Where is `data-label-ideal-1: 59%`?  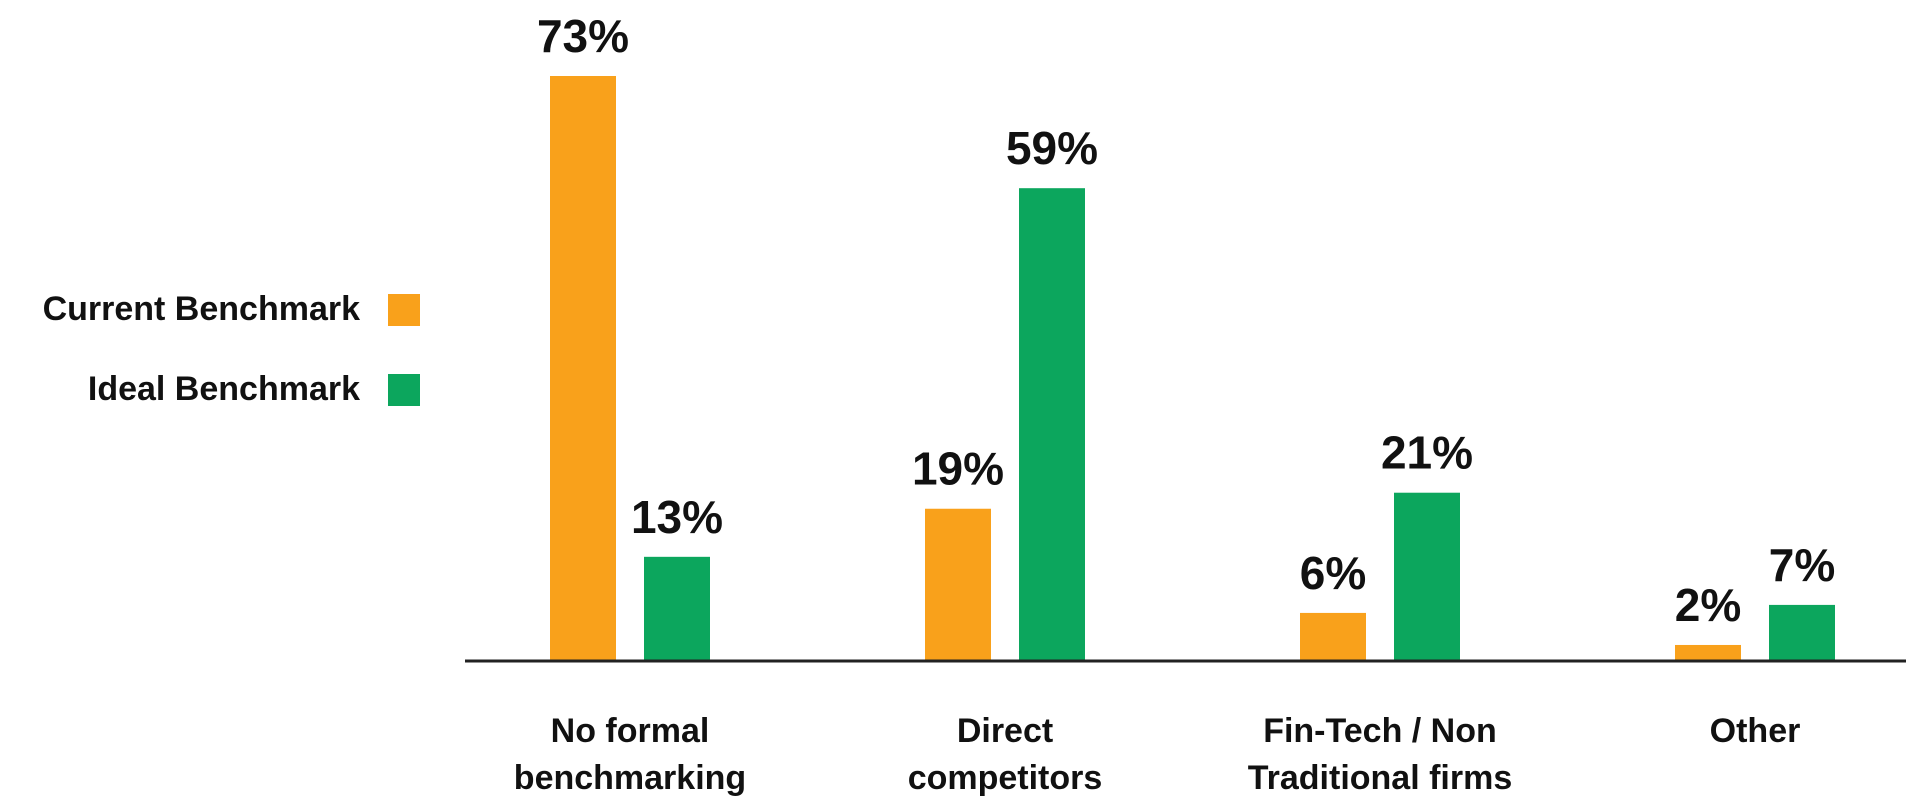
data-label-ideal-1: 59% is located at coordinates (1052, 148).